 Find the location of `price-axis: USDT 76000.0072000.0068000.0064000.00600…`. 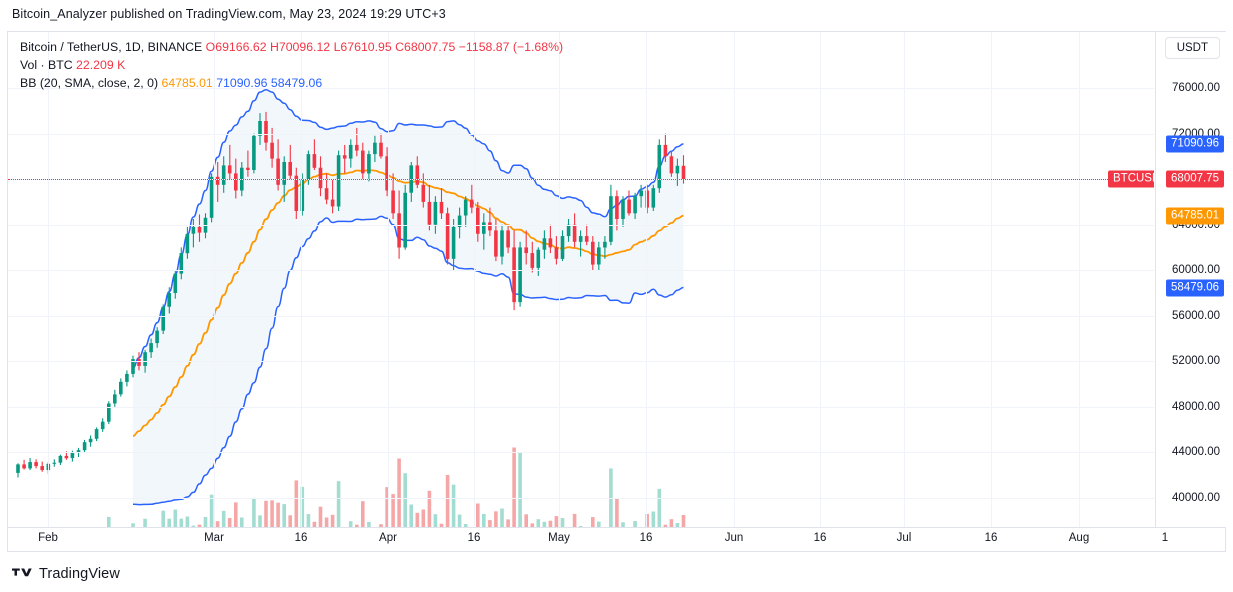

price-axis: USDT 76000.0072000.0068000.0064000.00600… is located at coordinates (1190, 290).